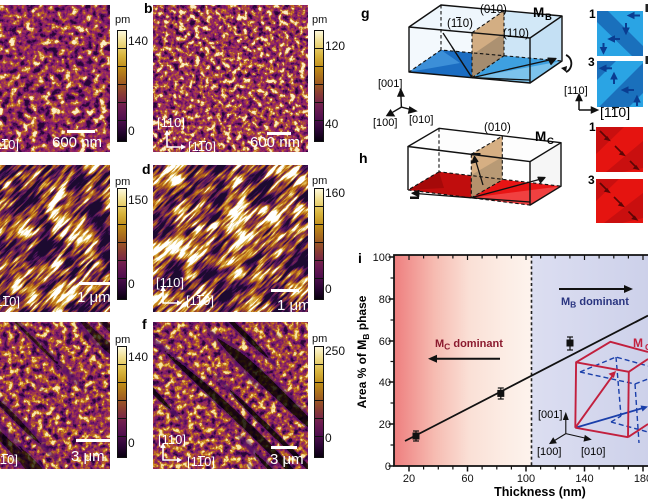 The height and width of the screenshot is (500, 648). Describe the element at coordinates (595, 303) in the screenshot. I see `svg-text: MB dominant` at that location.